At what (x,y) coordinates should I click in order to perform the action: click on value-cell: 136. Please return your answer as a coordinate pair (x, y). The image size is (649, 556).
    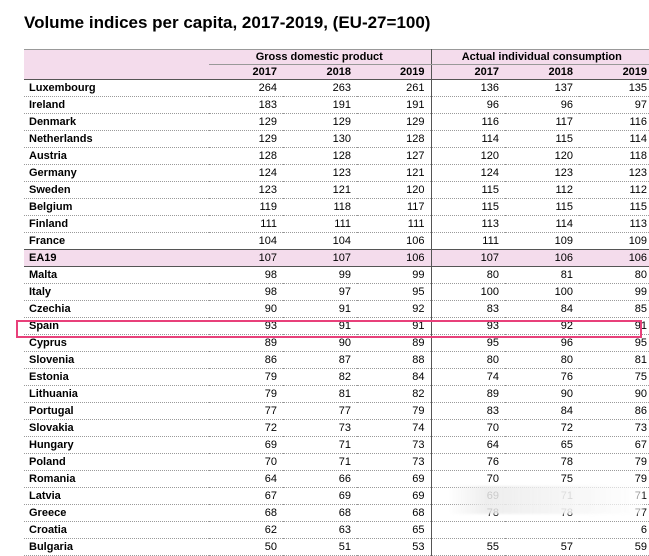
    Looking at the image, I should click on (468, 88).